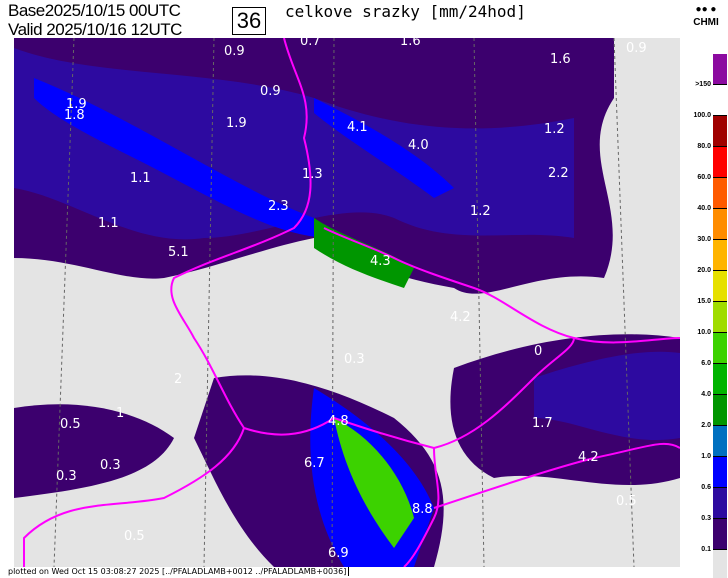  Describe the element at coordinates (25, 29) in the screenshot. I see `valid-label: Valid` at that location.